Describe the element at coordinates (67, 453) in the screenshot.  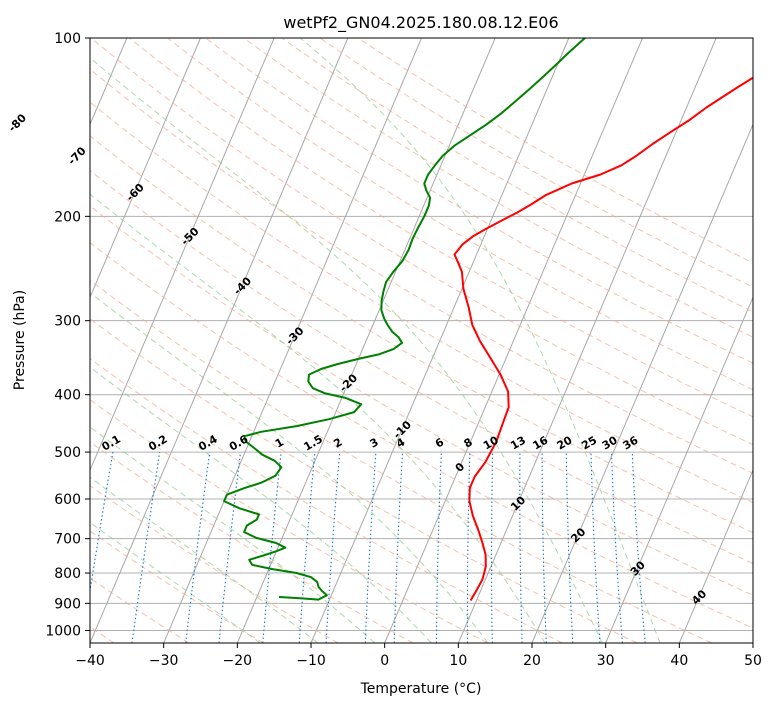
I see `y-tick-label: 500` at that location.